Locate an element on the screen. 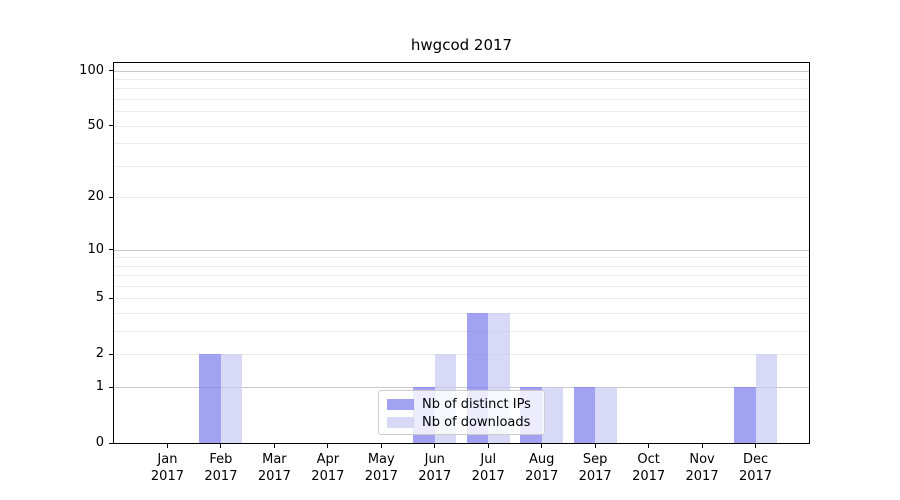 The height and width of the screenshot is (500, 900). x-tick-month-text: Nov is located at coordinates (702, 459).